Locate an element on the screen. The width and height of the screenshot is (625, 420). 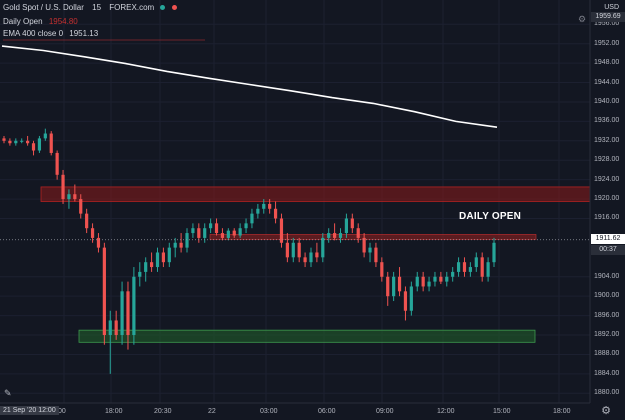
daily-open-label: Daily Open is located at coordinates (23, 21).